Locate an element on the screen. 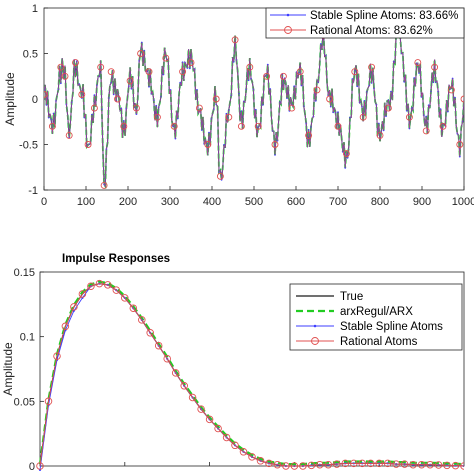  bottom-ytick-label: 0 is located at coordinates (32, 467).